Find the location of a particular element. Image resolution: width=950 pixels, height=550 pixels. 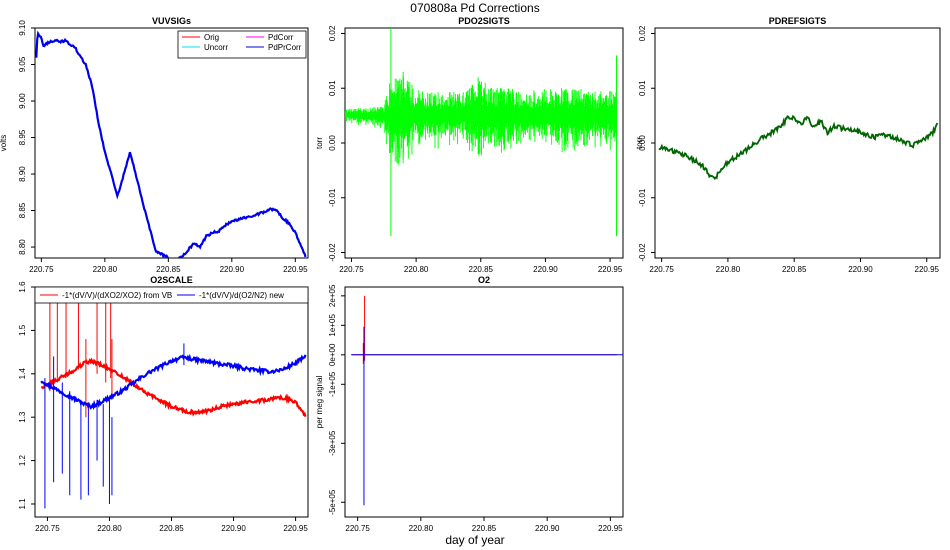

y-tick-label: -1e+05 is located at coordinates (332, 384).